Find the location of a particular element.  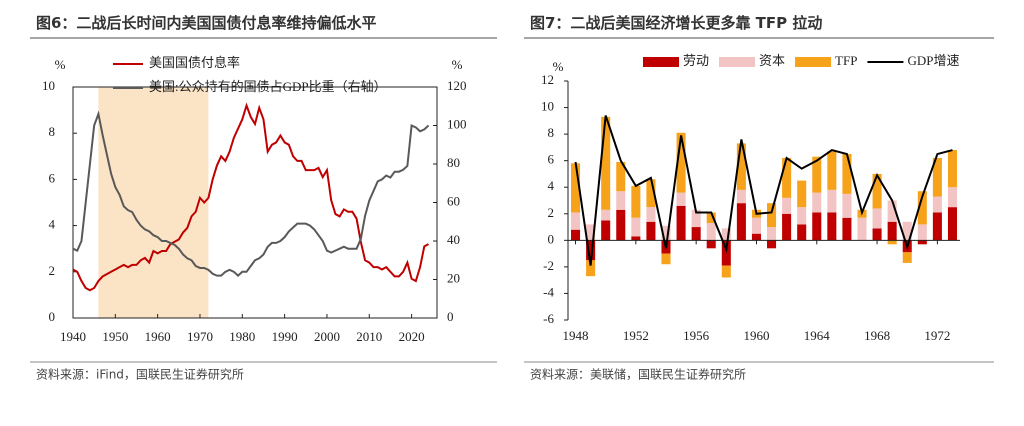

x-tick-label: 1956 is located at coordinates (696, 335).